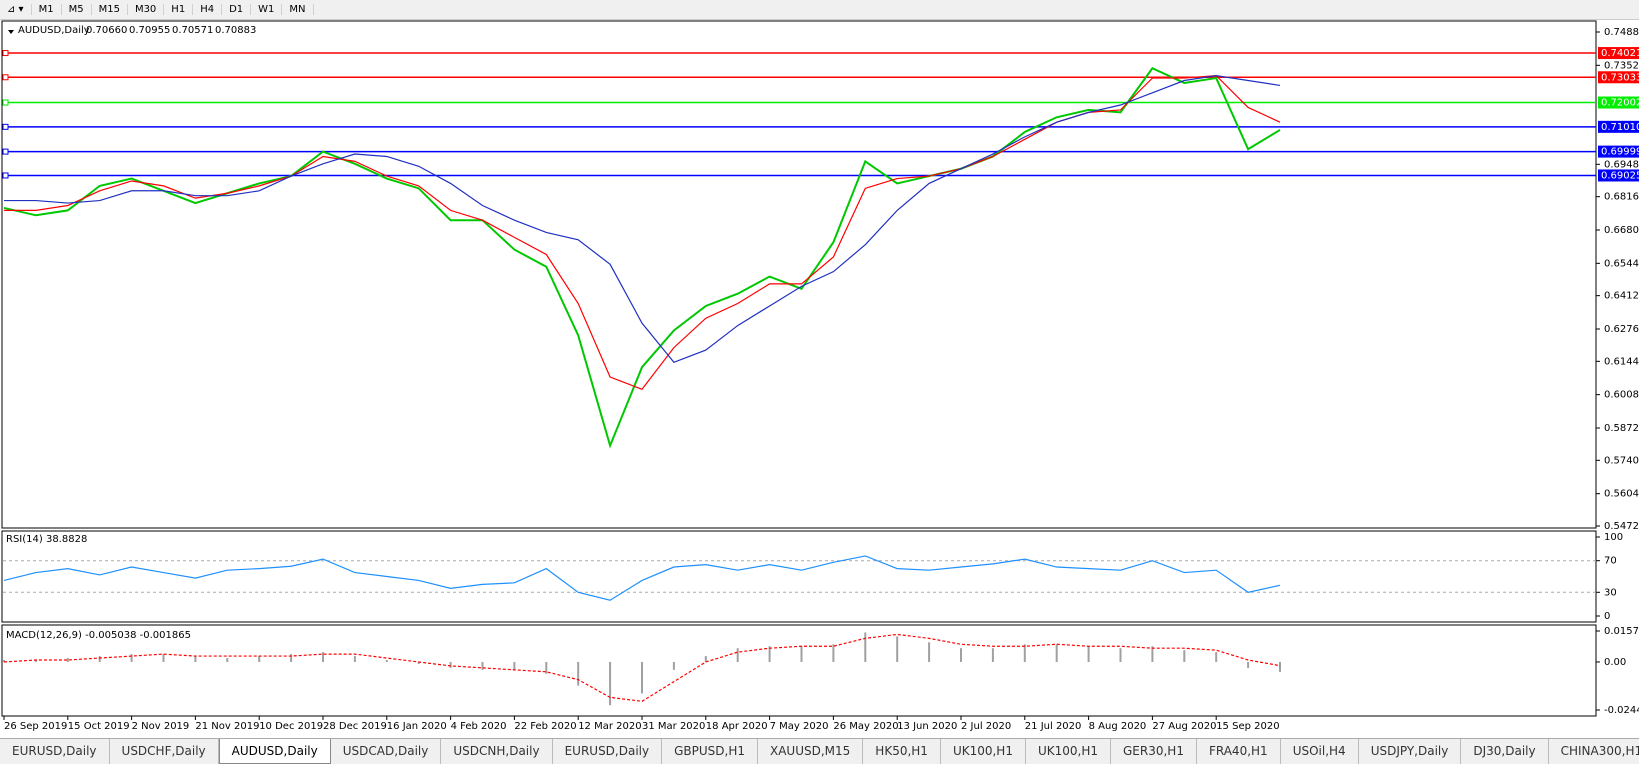  I want to click on level-label: 0.73033, so click(1620, 77).